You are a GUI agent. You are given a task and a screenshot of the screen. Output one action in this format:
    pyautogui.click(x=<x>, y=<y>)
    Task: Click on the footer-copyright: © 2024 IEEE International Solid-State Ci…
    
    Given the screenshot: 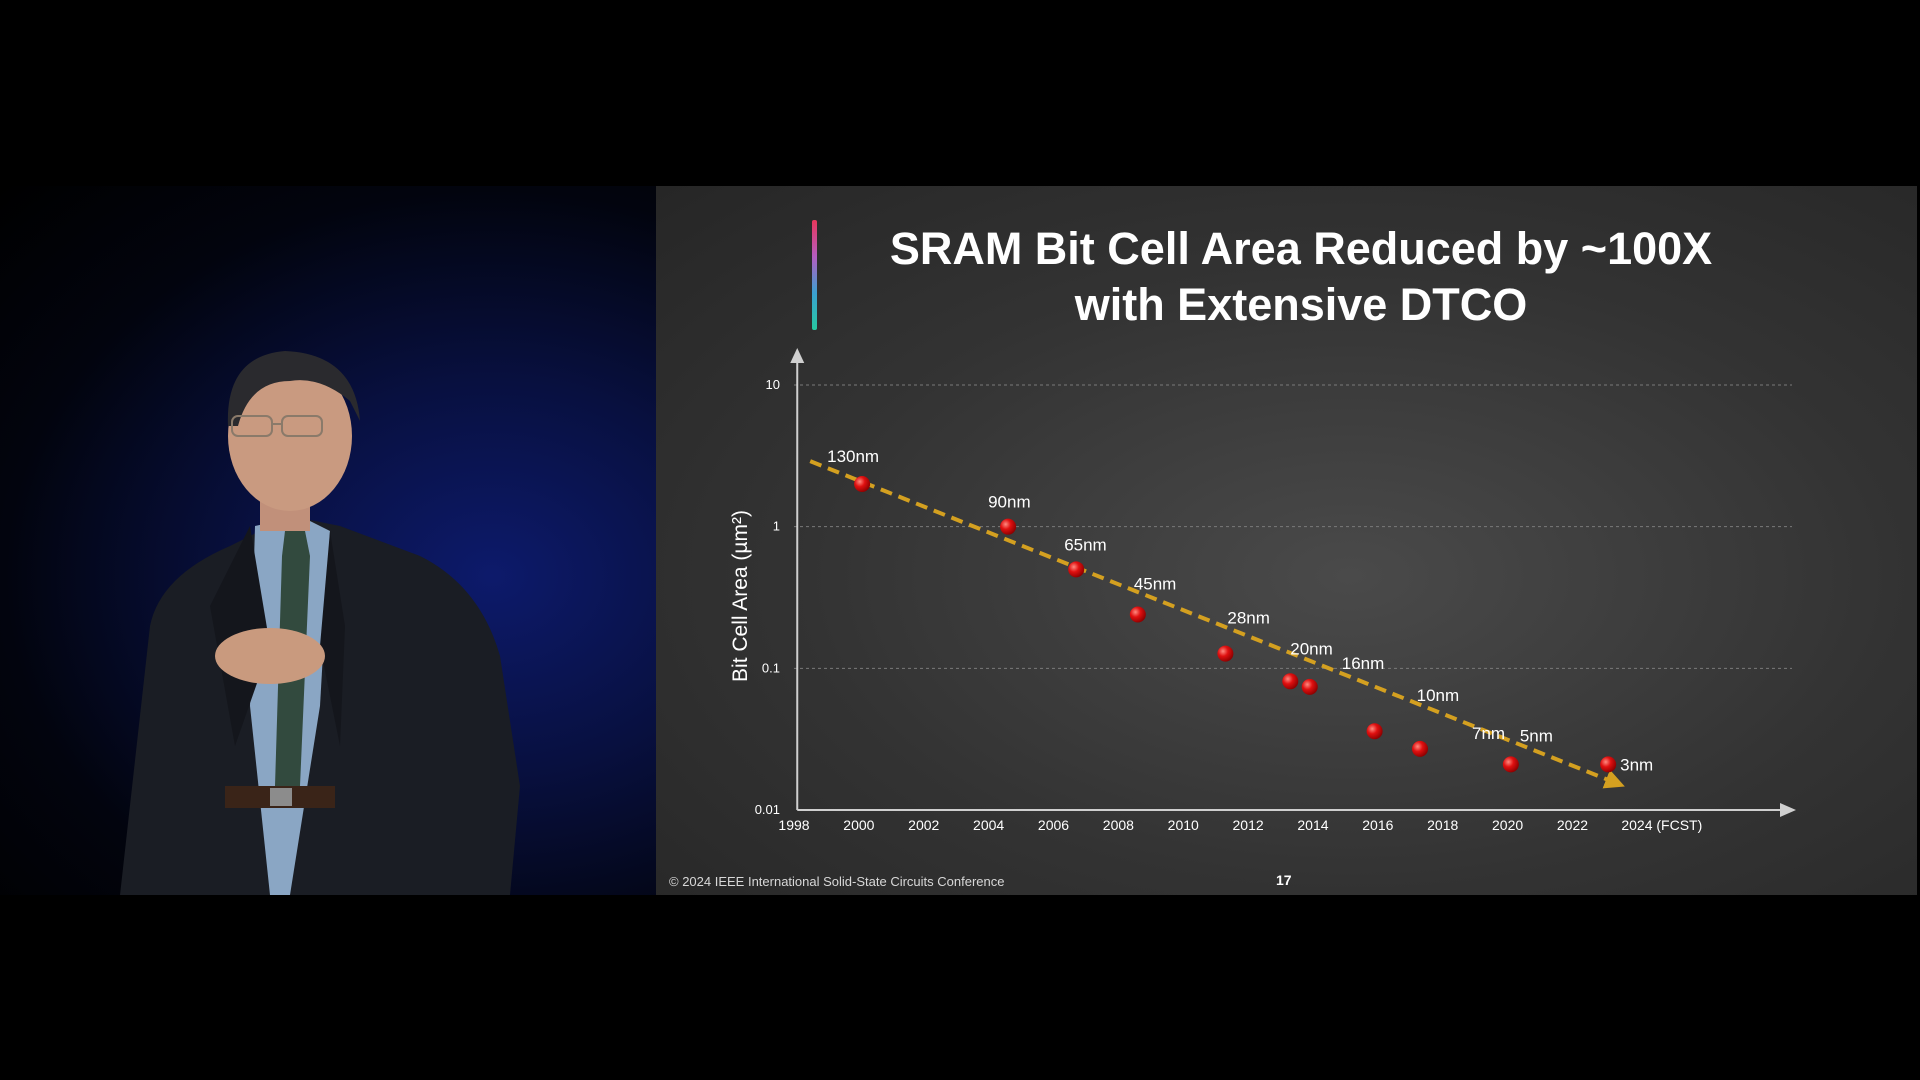 What is the action you would take?
    pyautogui.click(x=837, y=881)
    